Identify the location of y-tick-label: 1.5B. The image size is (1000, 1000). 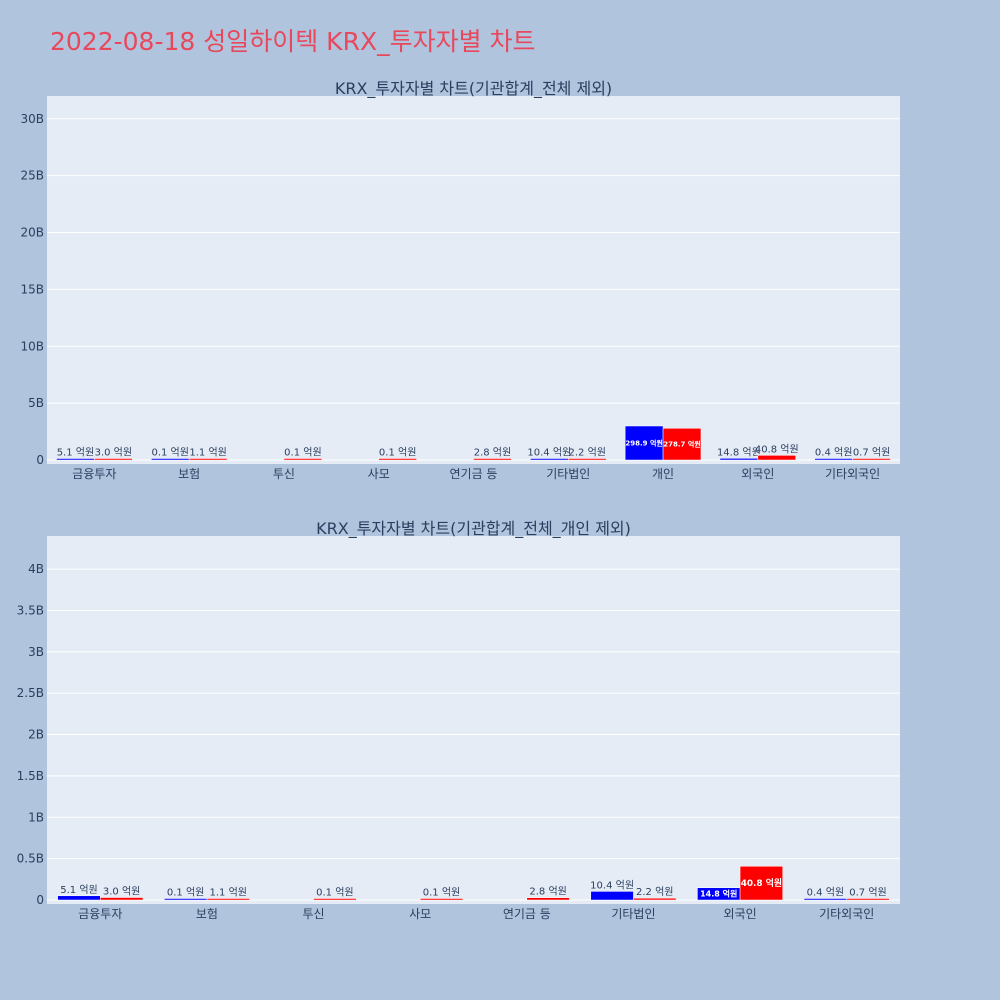
(30, 776).